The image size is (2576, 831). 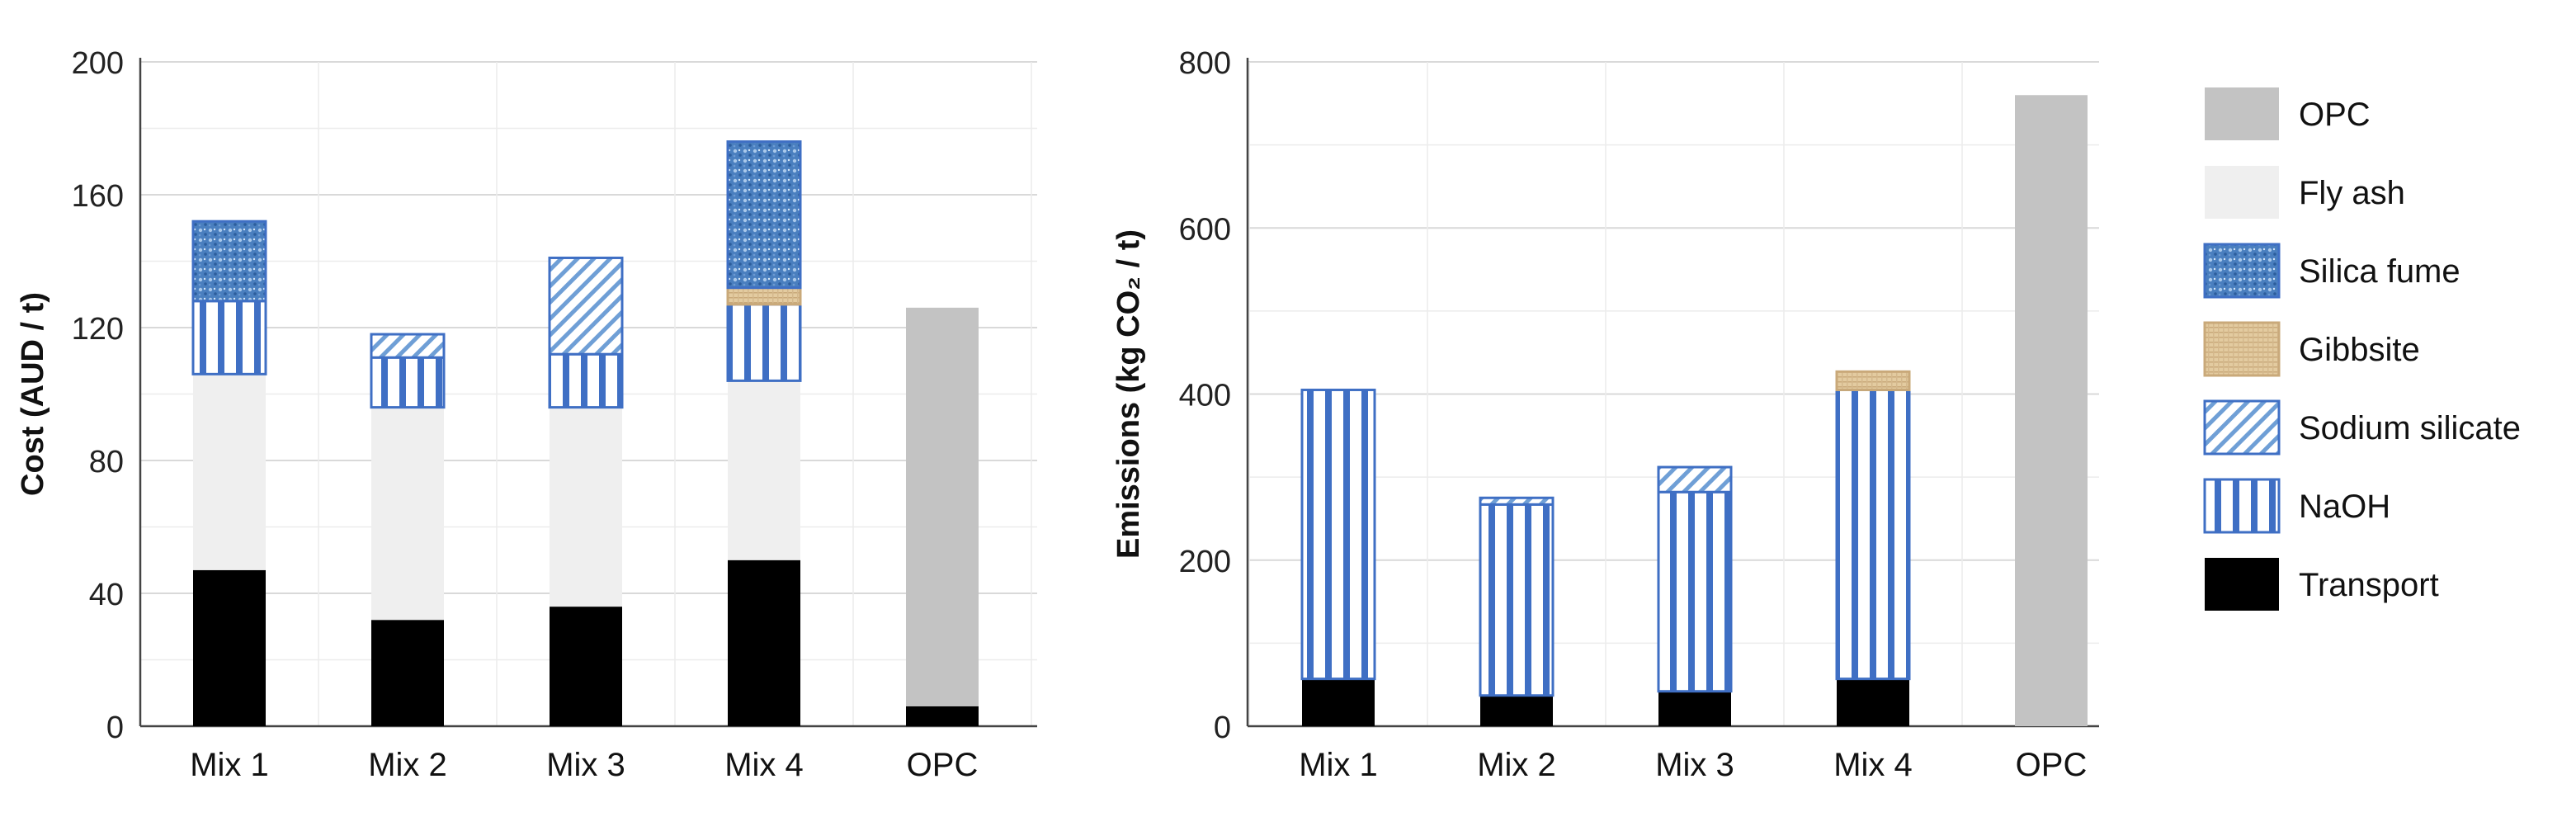 What do you see at coordinates (2410, 428) in the screenshot?
I see `legend-label-sodium-silicate: Sodium silicate` at bounding box center [2410, 428].